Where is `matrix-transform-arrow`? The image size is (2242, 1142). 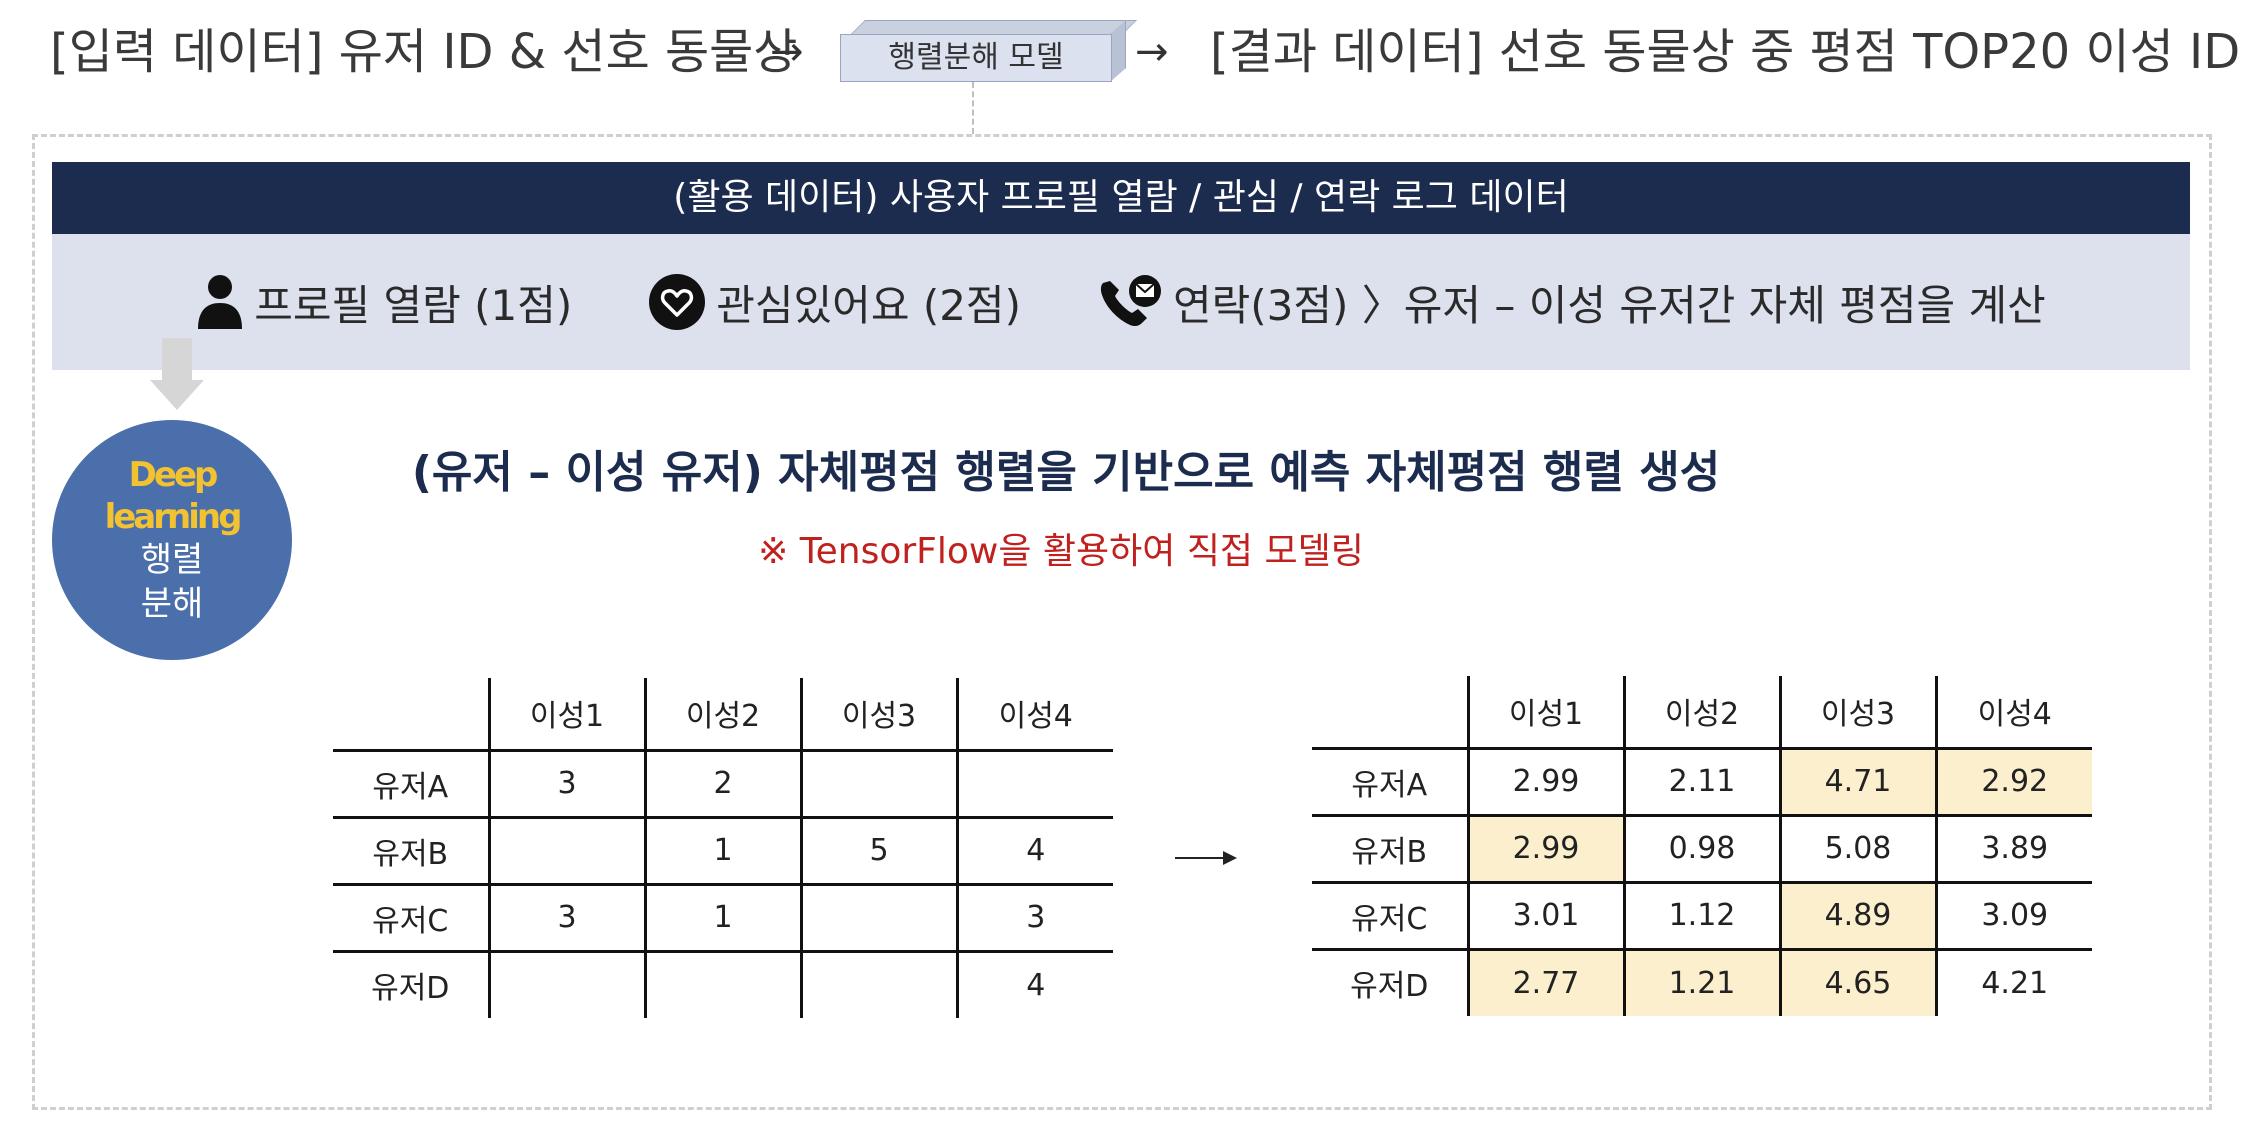 matrix-transform-arrow is located at coordinates (1200, 858).